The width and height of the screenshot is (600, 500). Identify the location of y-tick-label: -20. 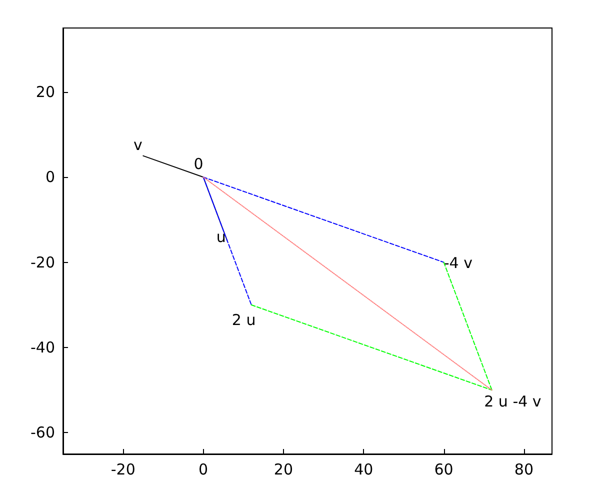
(42, 262).